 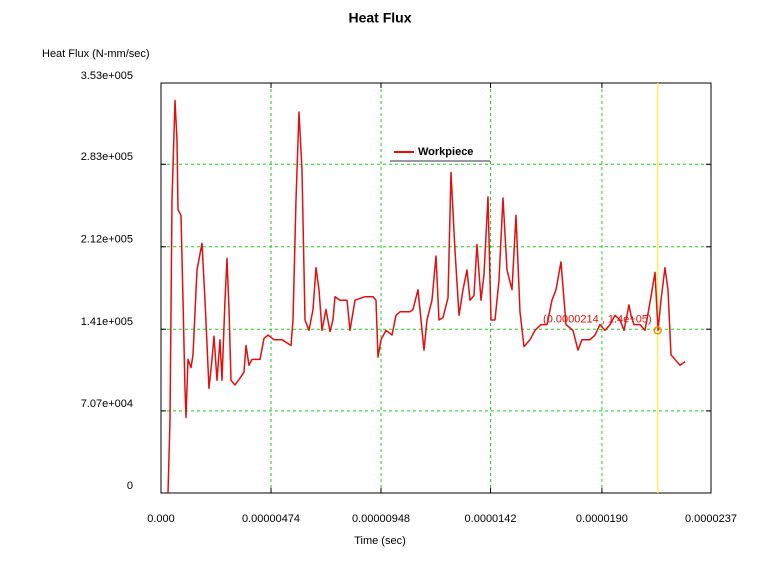 What do you see at coordinates (107, 157) in the screenshot?
I see `y-tick-label: 2.83e+005` at bounding box center [107, 157].